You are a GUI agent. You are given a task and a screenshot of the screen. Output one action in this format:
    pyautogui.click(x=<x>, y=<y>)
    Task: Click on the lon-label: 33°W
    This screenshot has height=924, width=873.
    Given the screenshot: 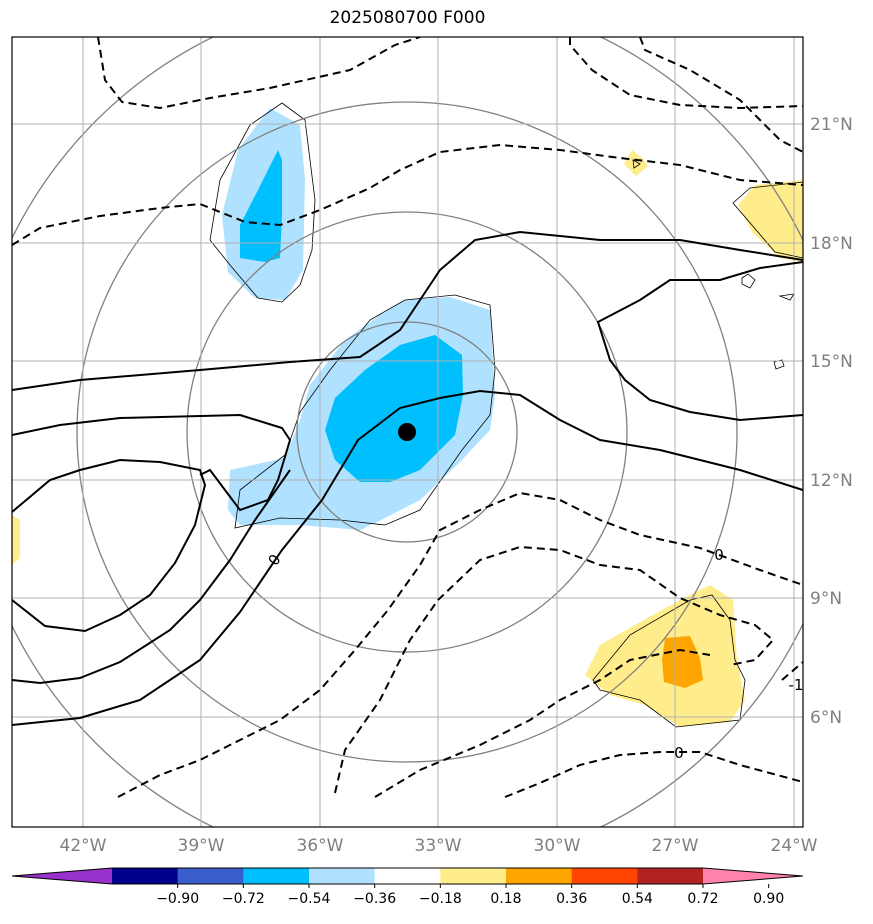 What is the action you would take?
    pyautogui.click(x=438, y=846)
    